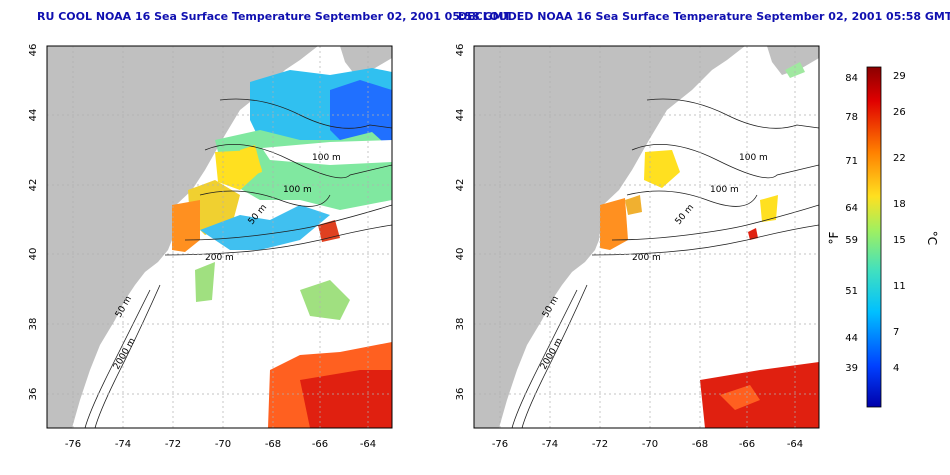 The width and height of the screenshot is (950, 475). What do you see at coordinates (851, 240) in the screenshot?
I see `f-tick-59: 59` at bounding box center [851, 240].